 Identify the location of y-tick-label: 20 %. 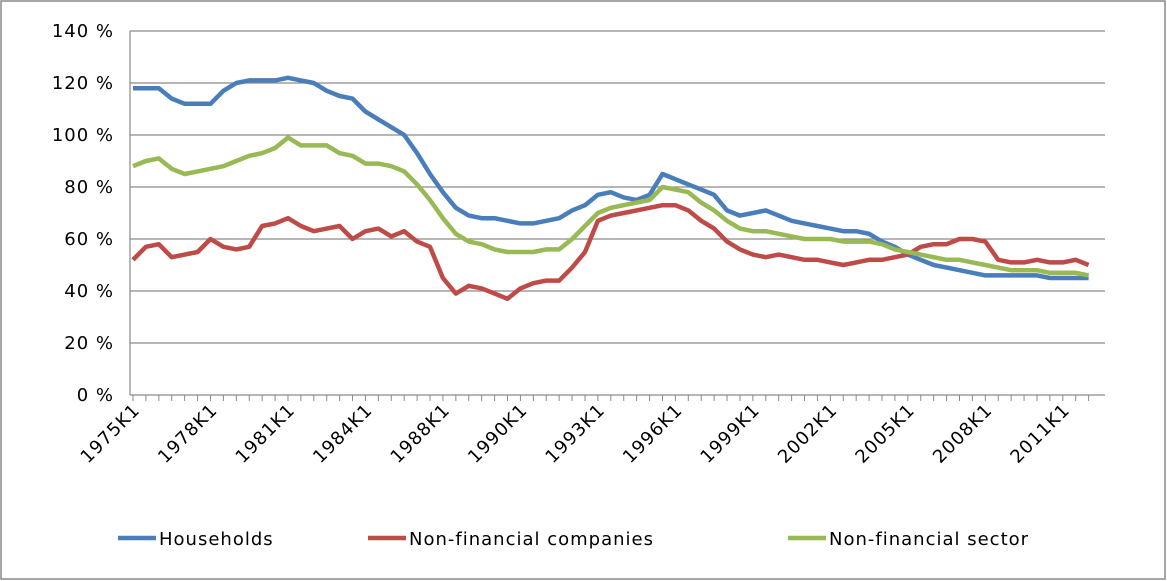
(89, 343).